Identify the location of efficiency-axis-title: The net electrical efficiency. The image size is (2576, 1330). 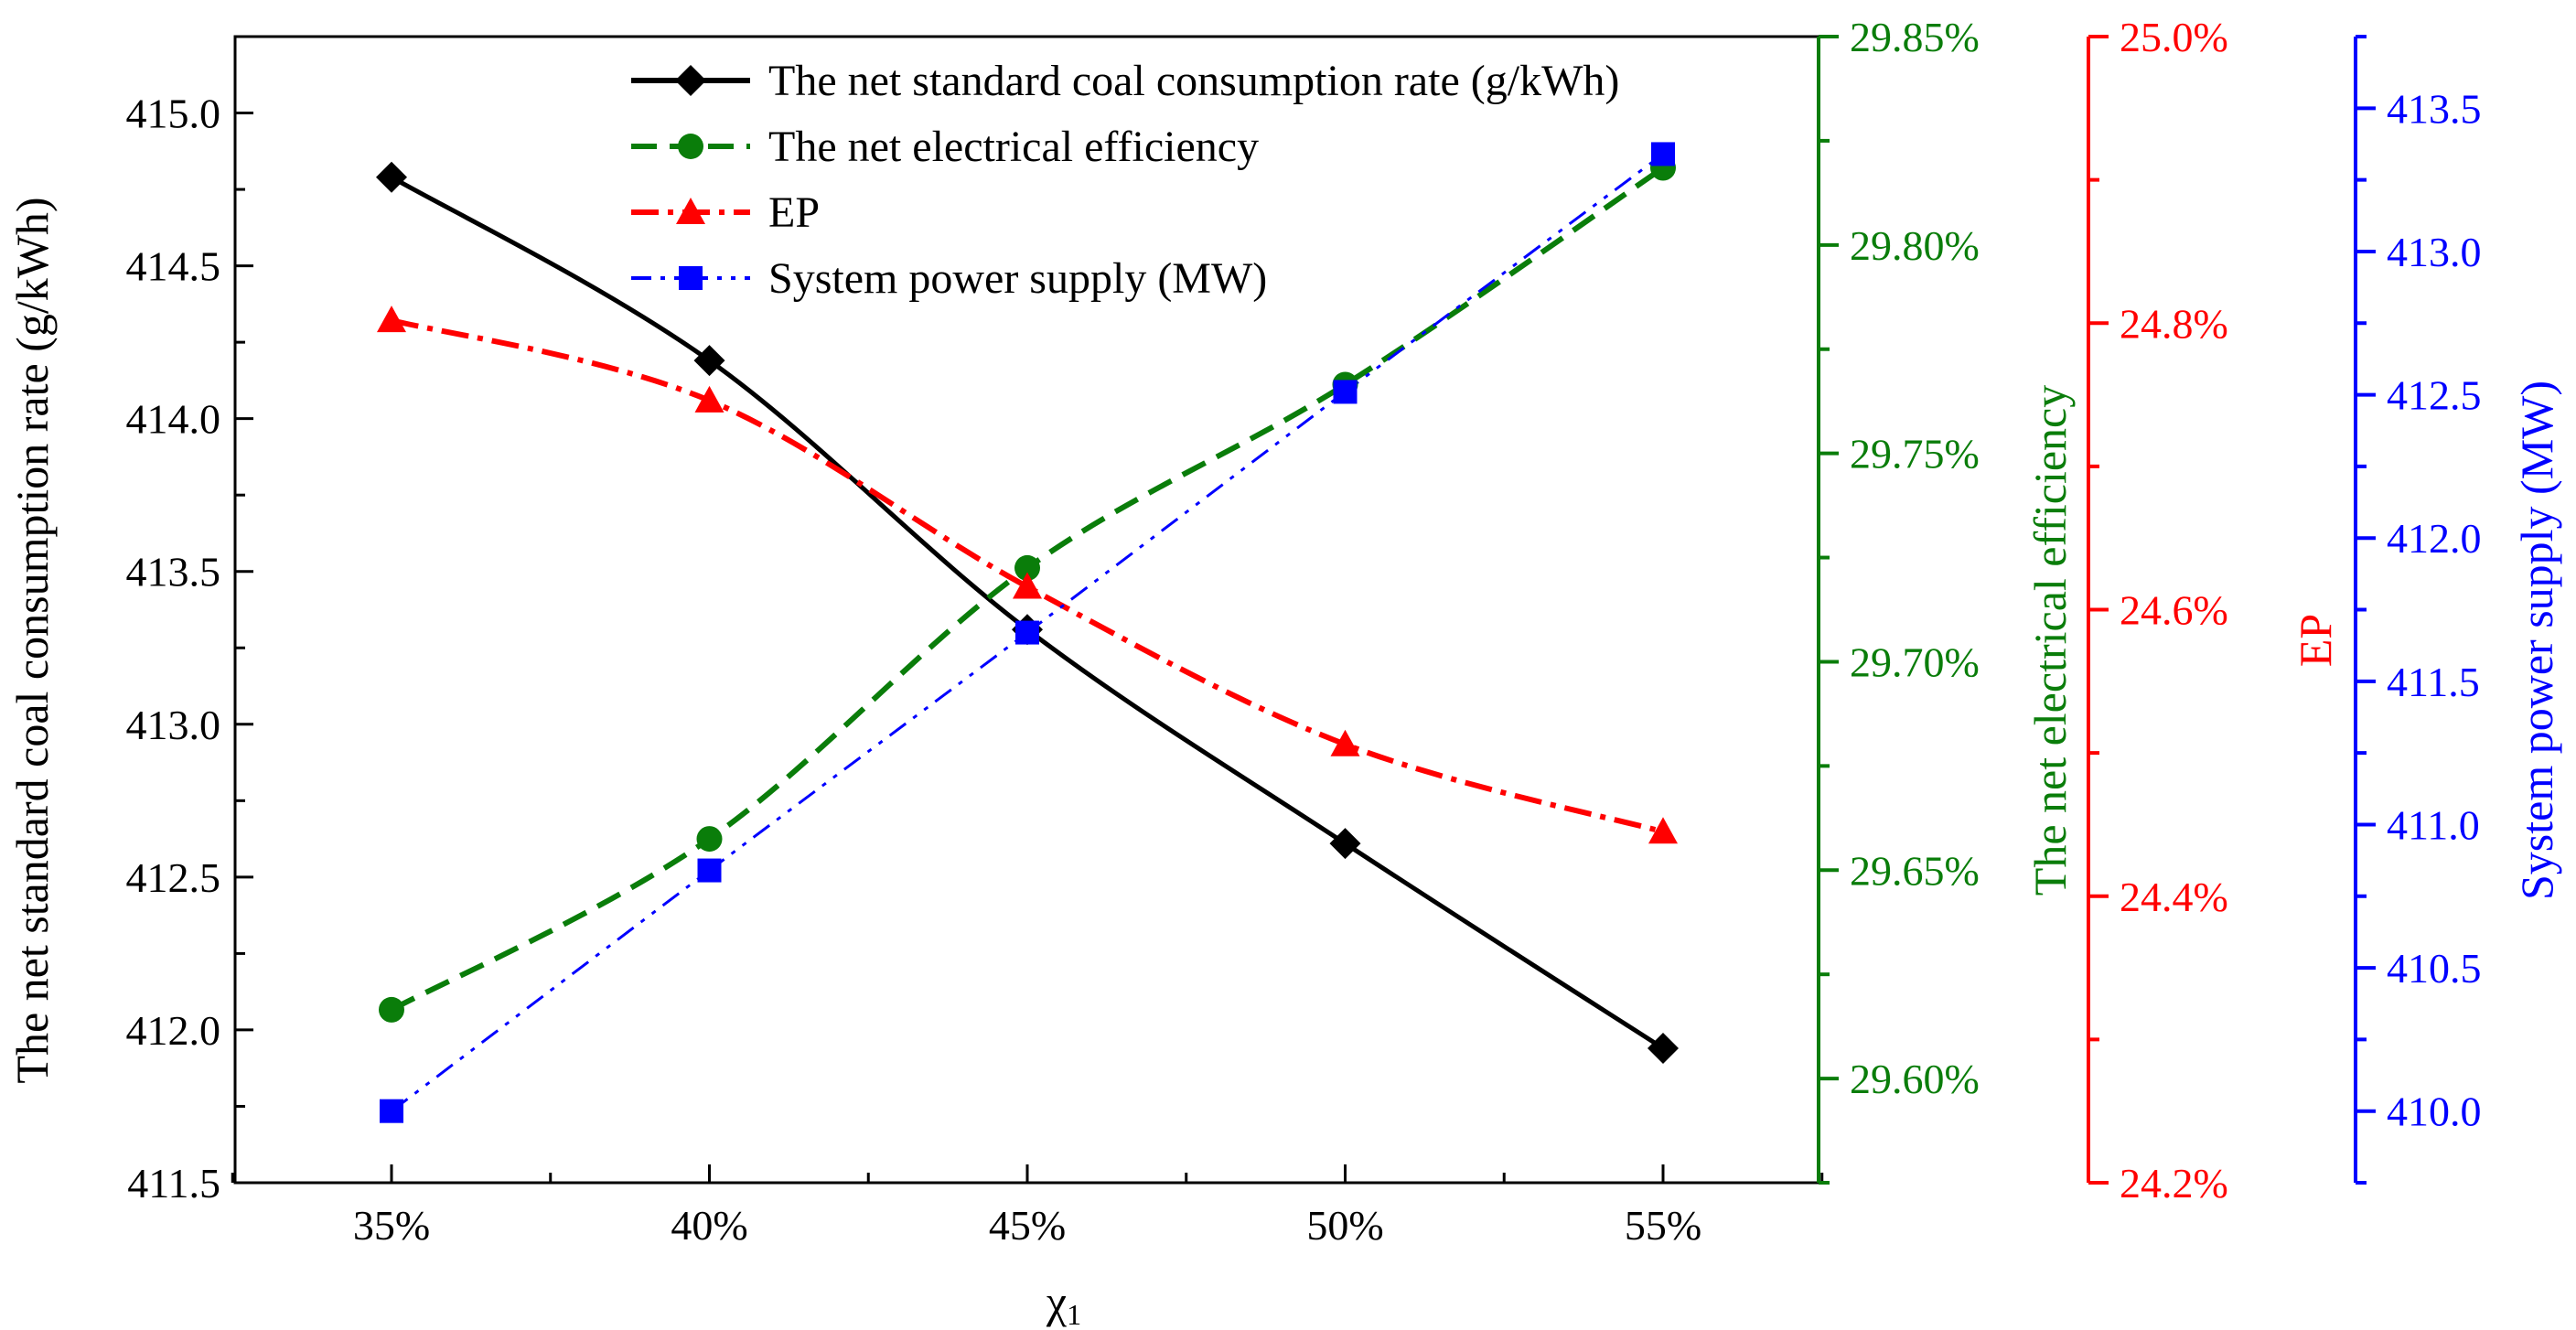
(2050, 640).